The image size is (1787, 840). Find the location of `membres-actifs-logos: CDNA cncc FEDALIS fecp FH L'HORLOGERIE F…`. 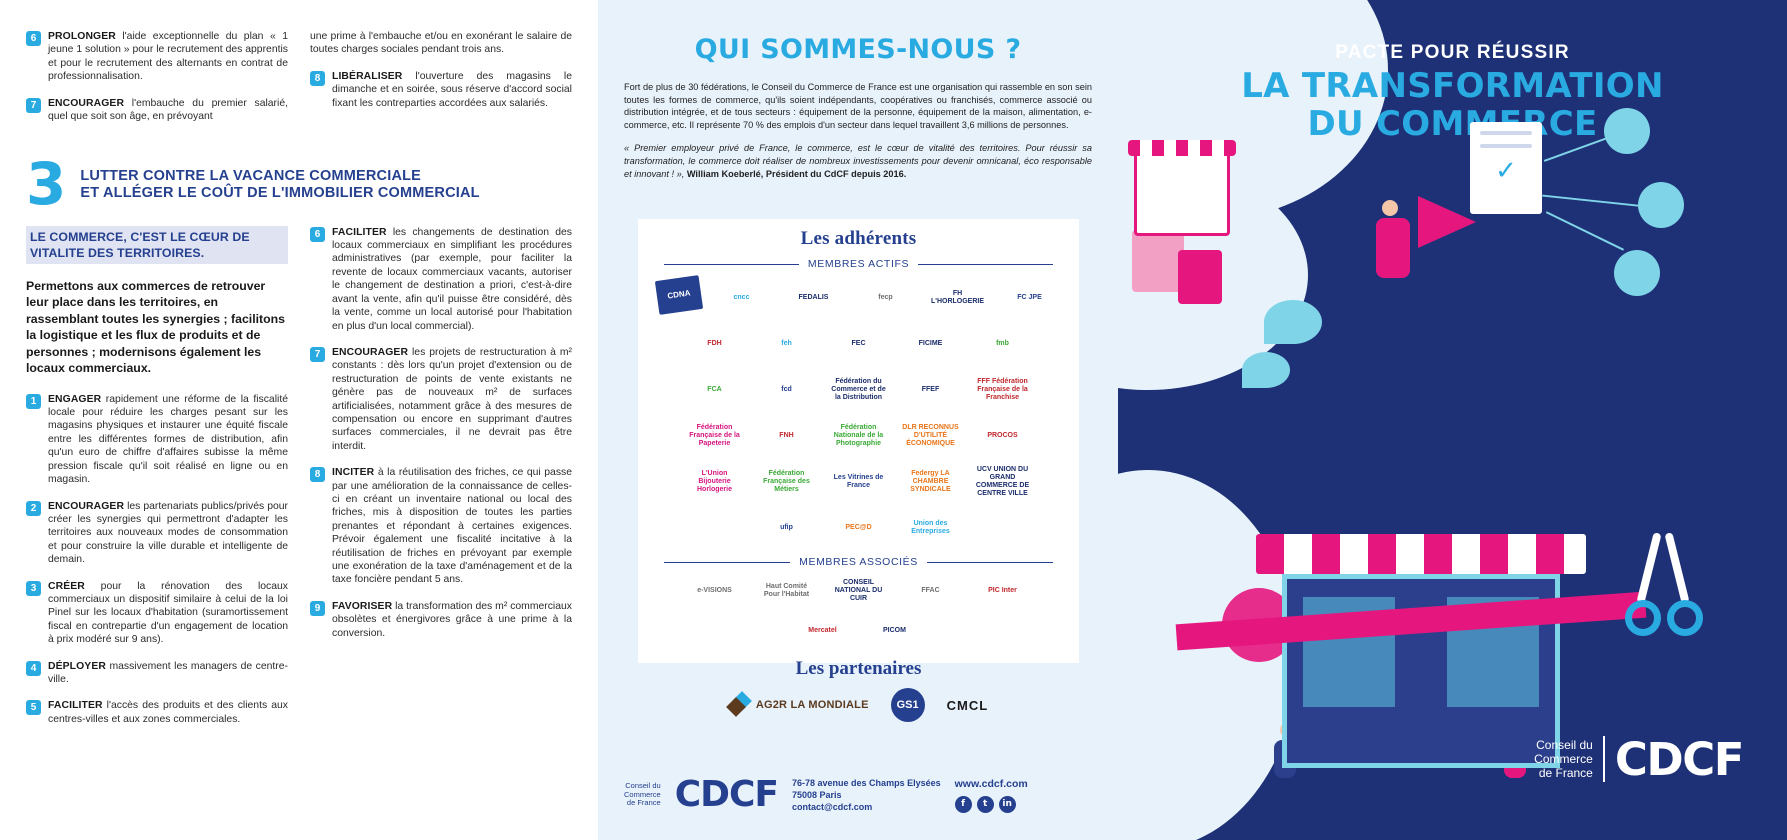

membres-actifs-logos: CDNA cncc FEDALIS fecp FH L'HORLOGERIE F… is located at coordinates (858, 409).